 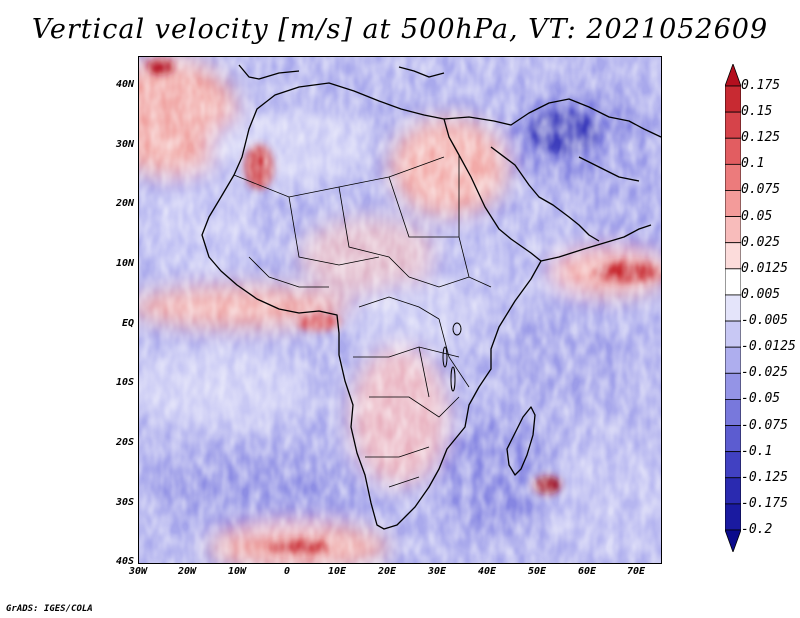 What do you see at coordinates (138, 571) in the screenshot?
I see `lon-label: 30W` at bounding box center [138, 571].